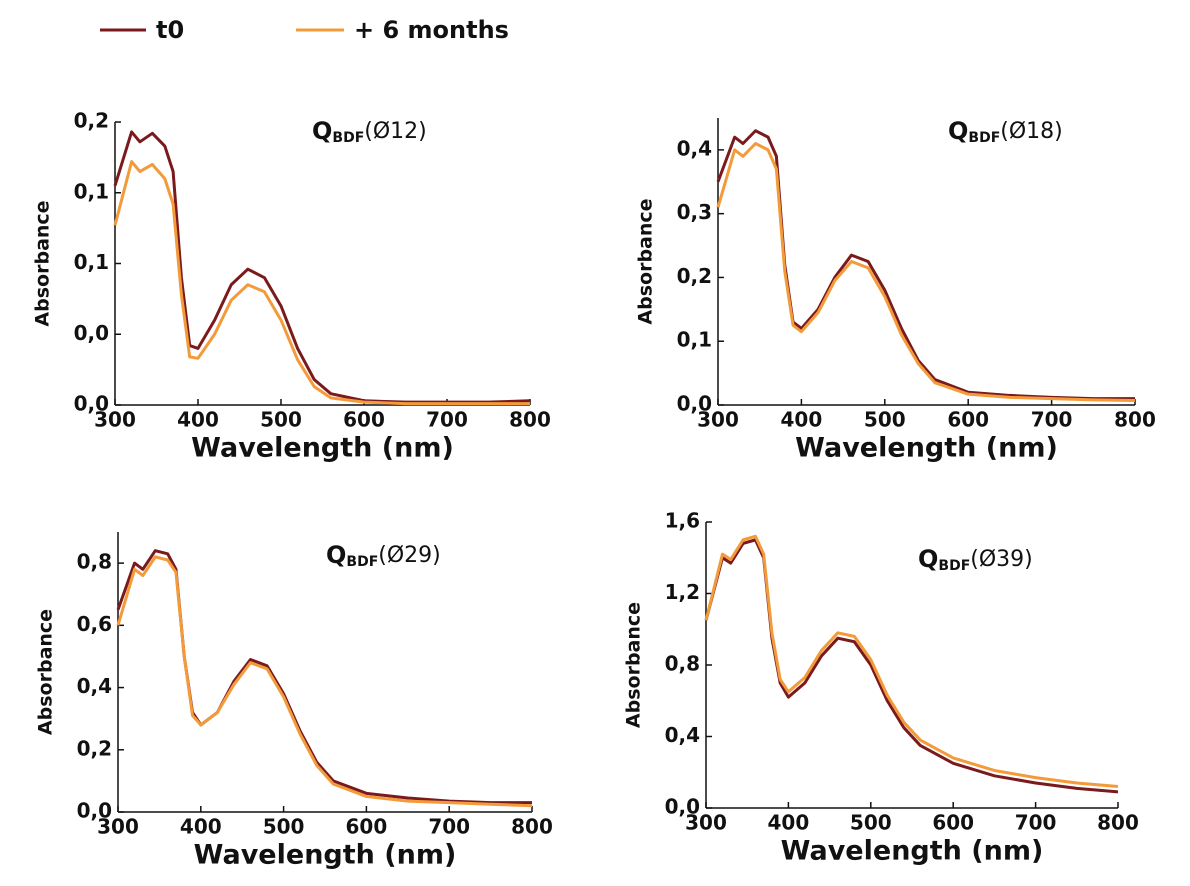 Image resolution: width=1190 pixels, height=886 pixels. I want to click on chart-title: QBDF(Ø29), so click(383, 555).